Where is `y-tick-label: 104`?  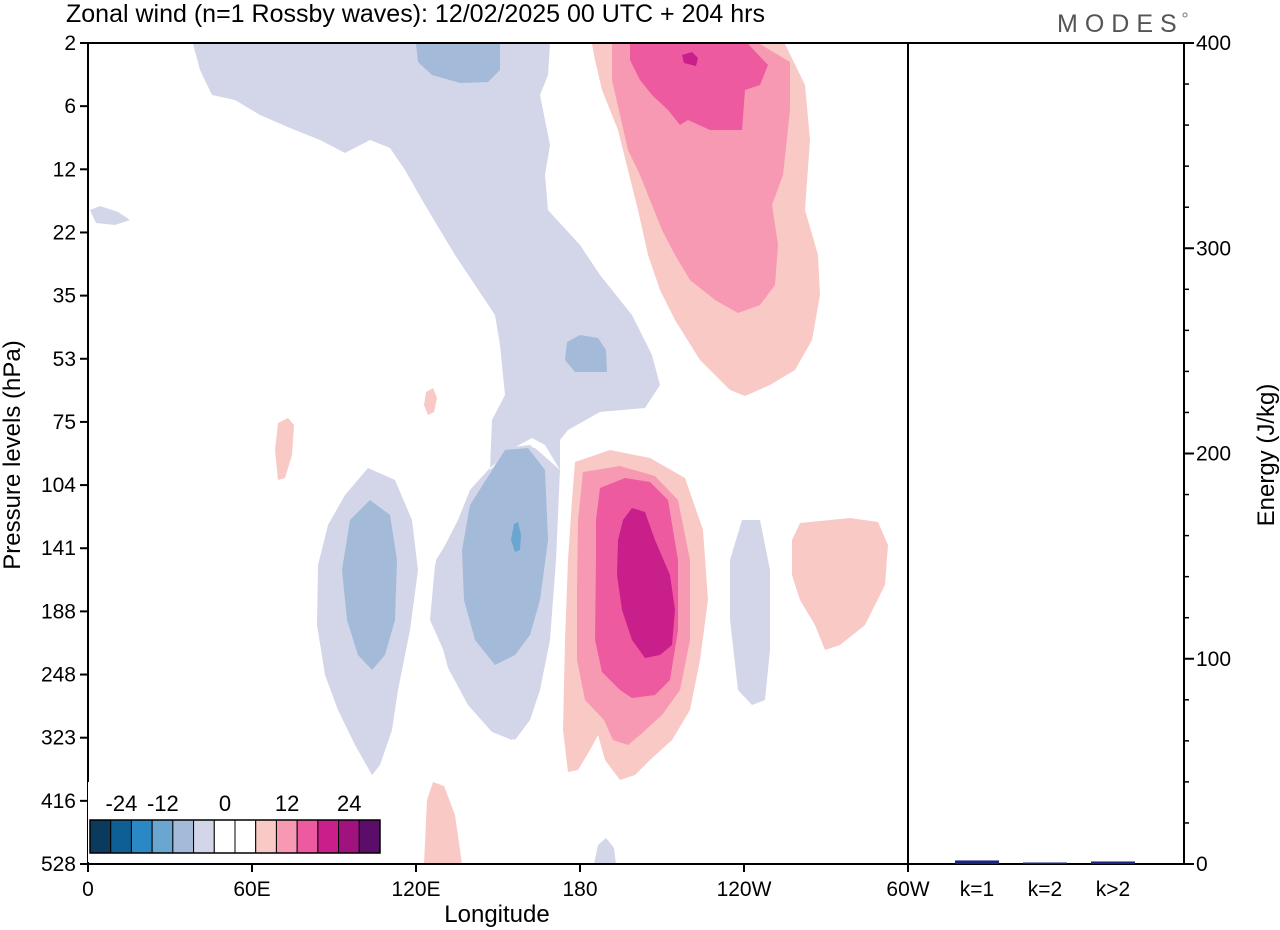 y-tick-label: 104 is located at coordinates (58, 485).